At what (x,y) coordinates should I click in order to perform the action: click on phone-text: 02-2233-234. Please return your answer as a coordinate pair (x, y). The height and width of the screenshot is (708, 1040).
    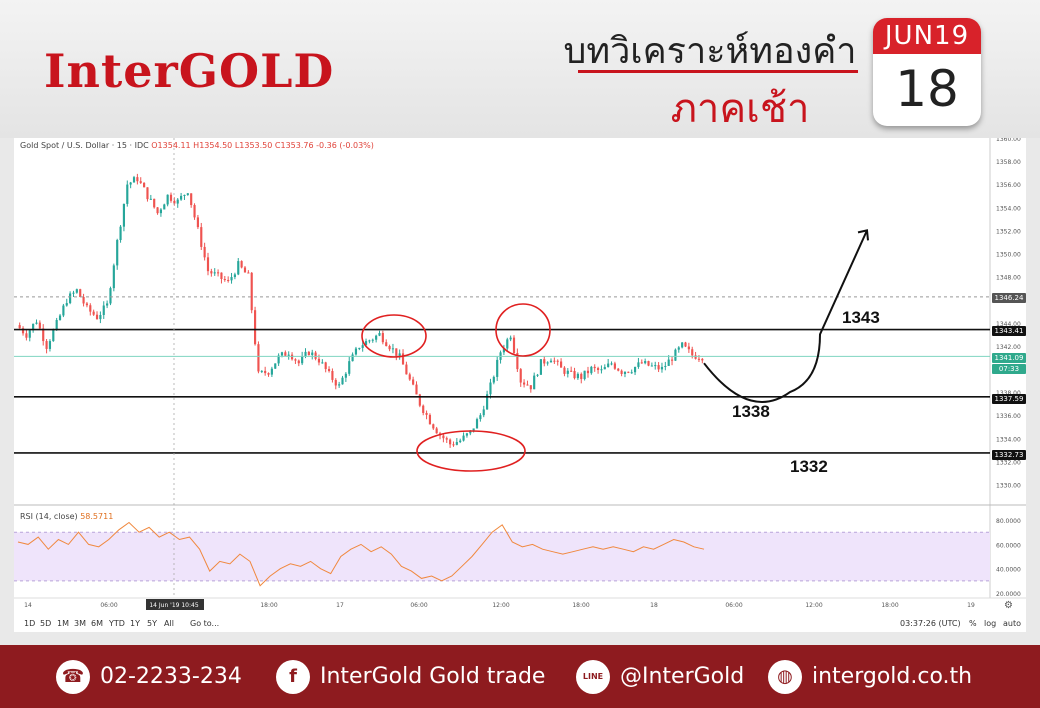
    Looking at the image, I should click on (171, 676).